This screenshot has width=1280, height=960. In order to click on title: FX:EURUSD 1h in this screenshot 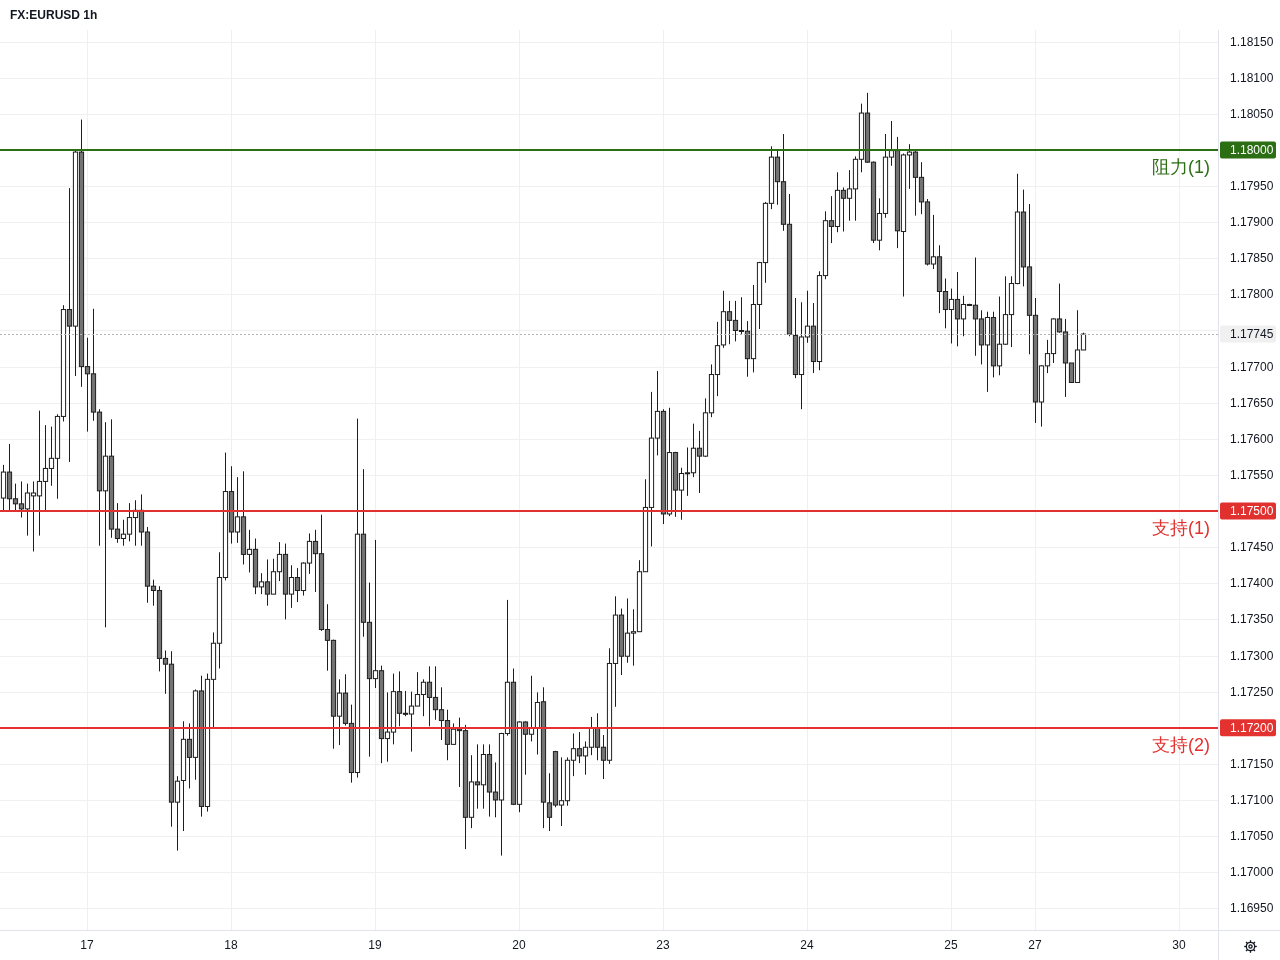, I will do `click(54, 15)`.